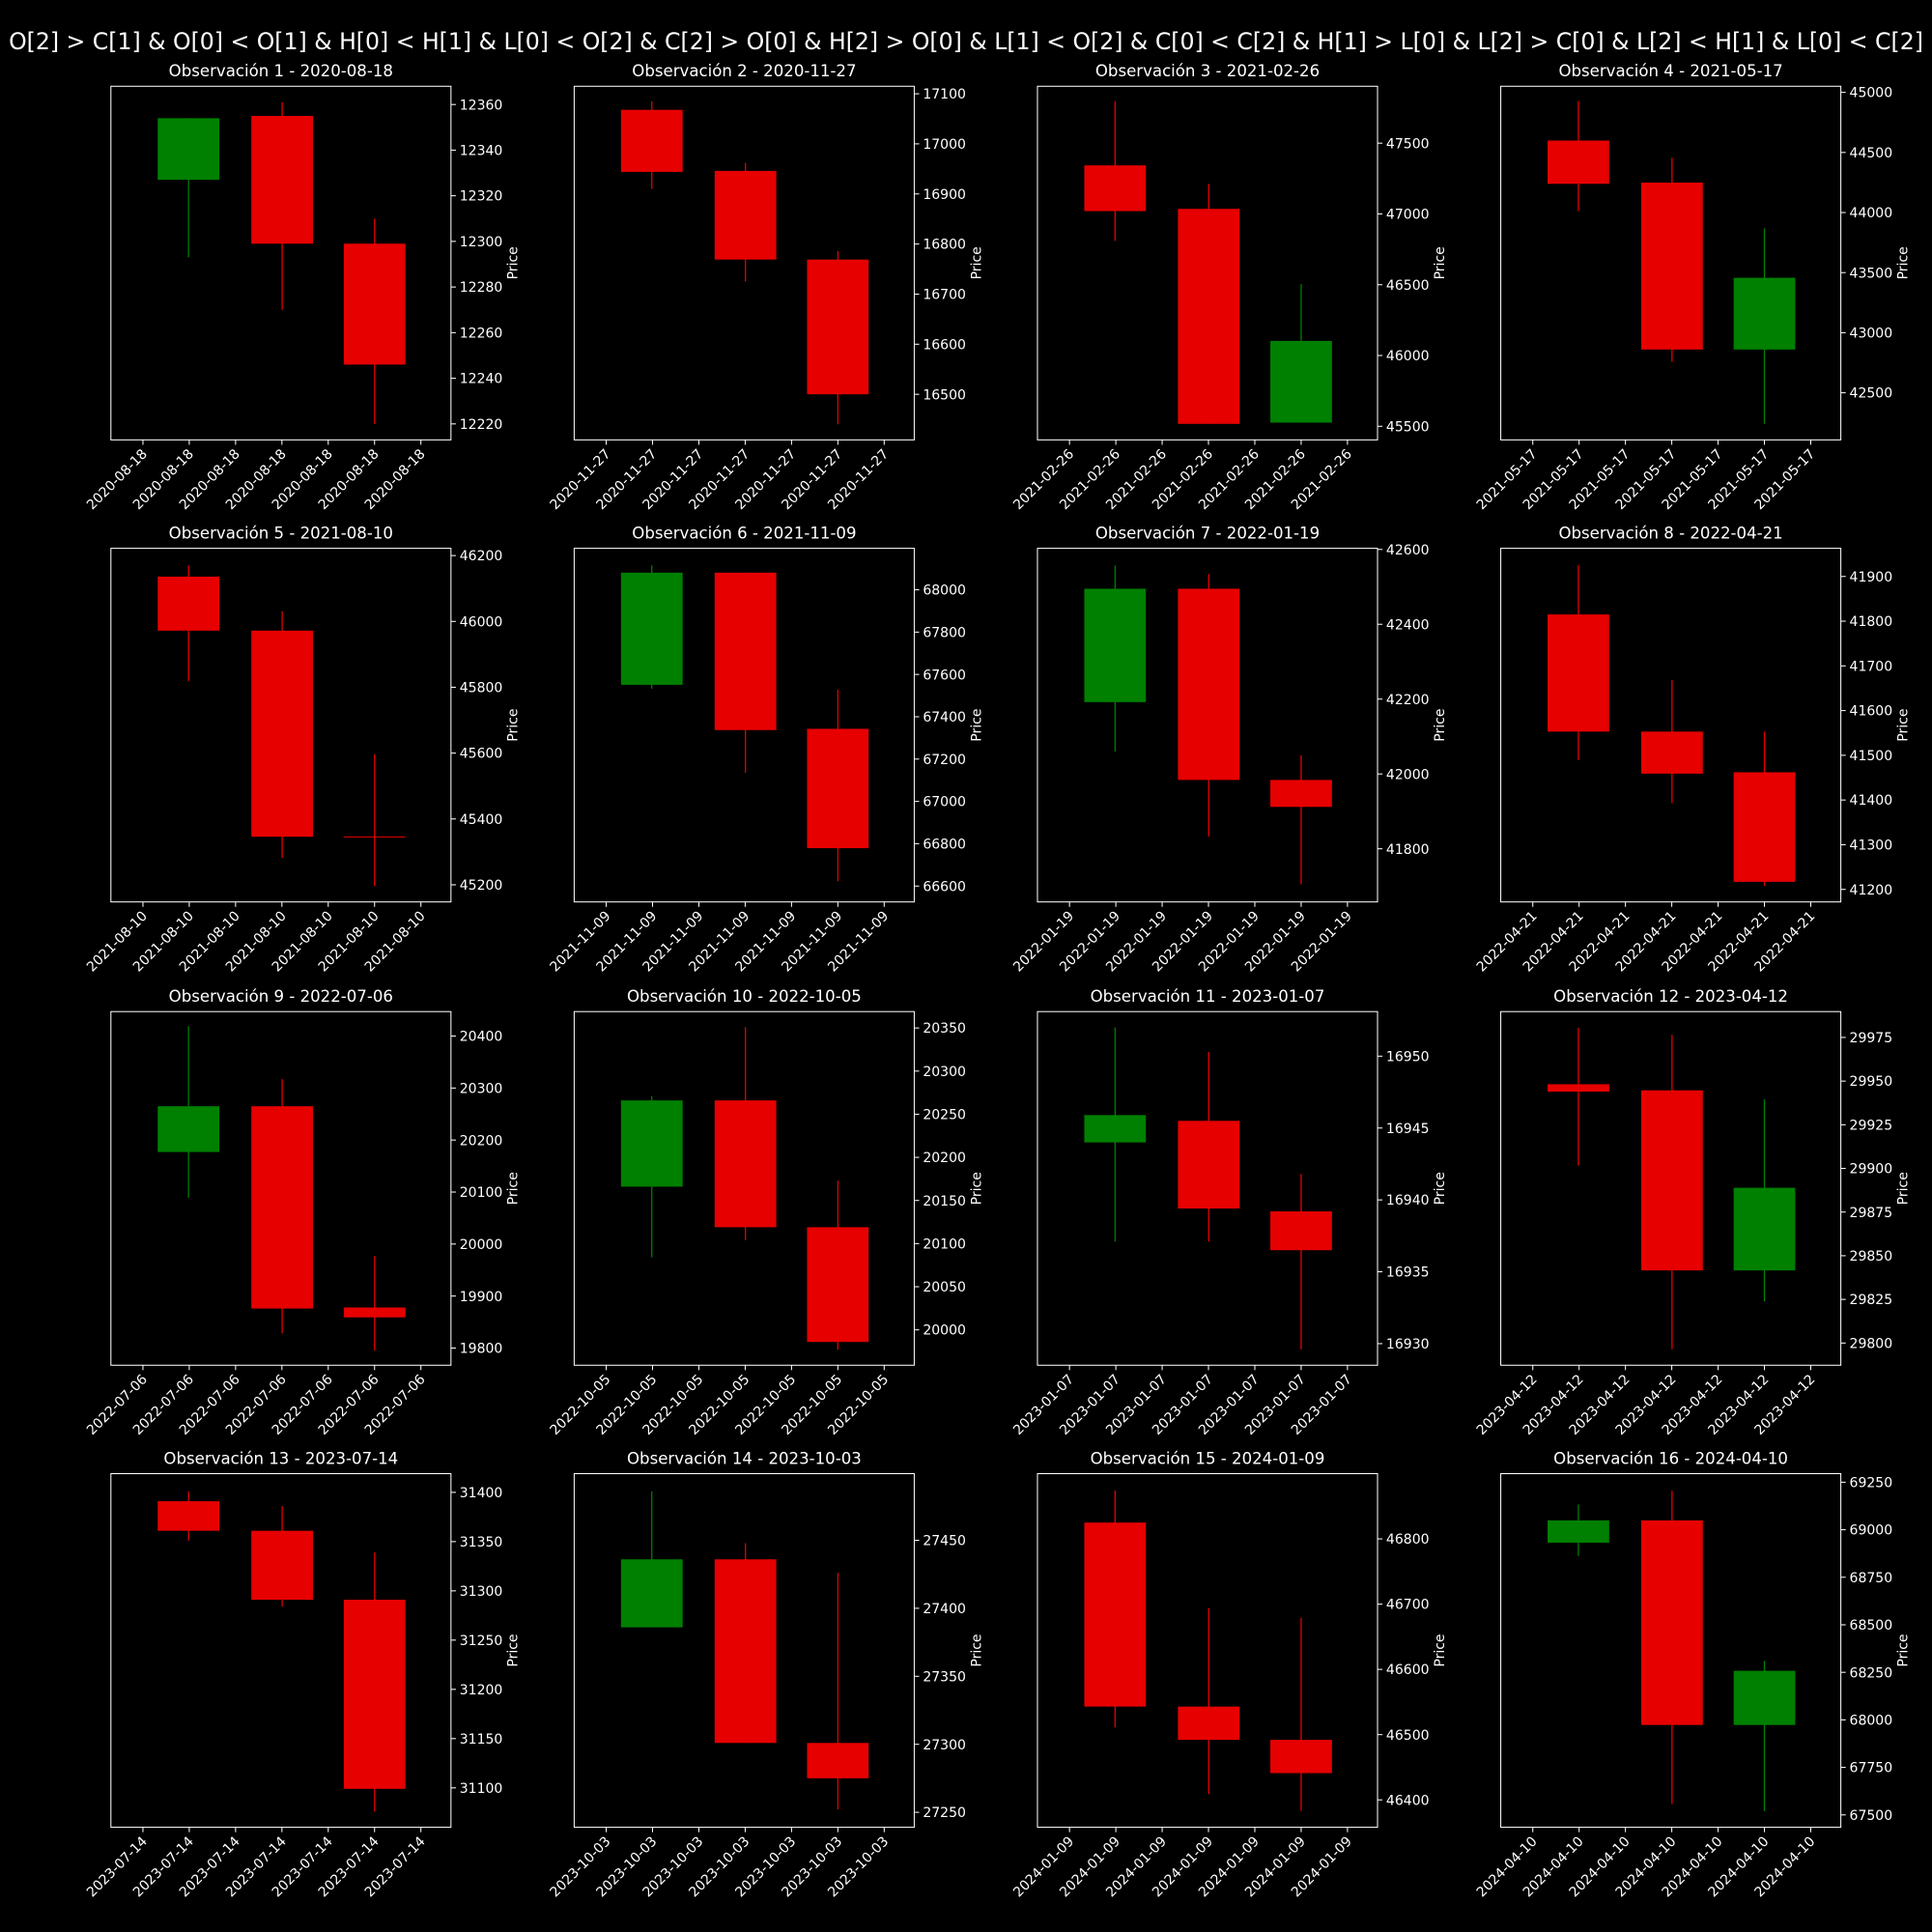 The image size is (1932, 1932). I want to click on y-tick-label: 47000, so click(1408, 215).